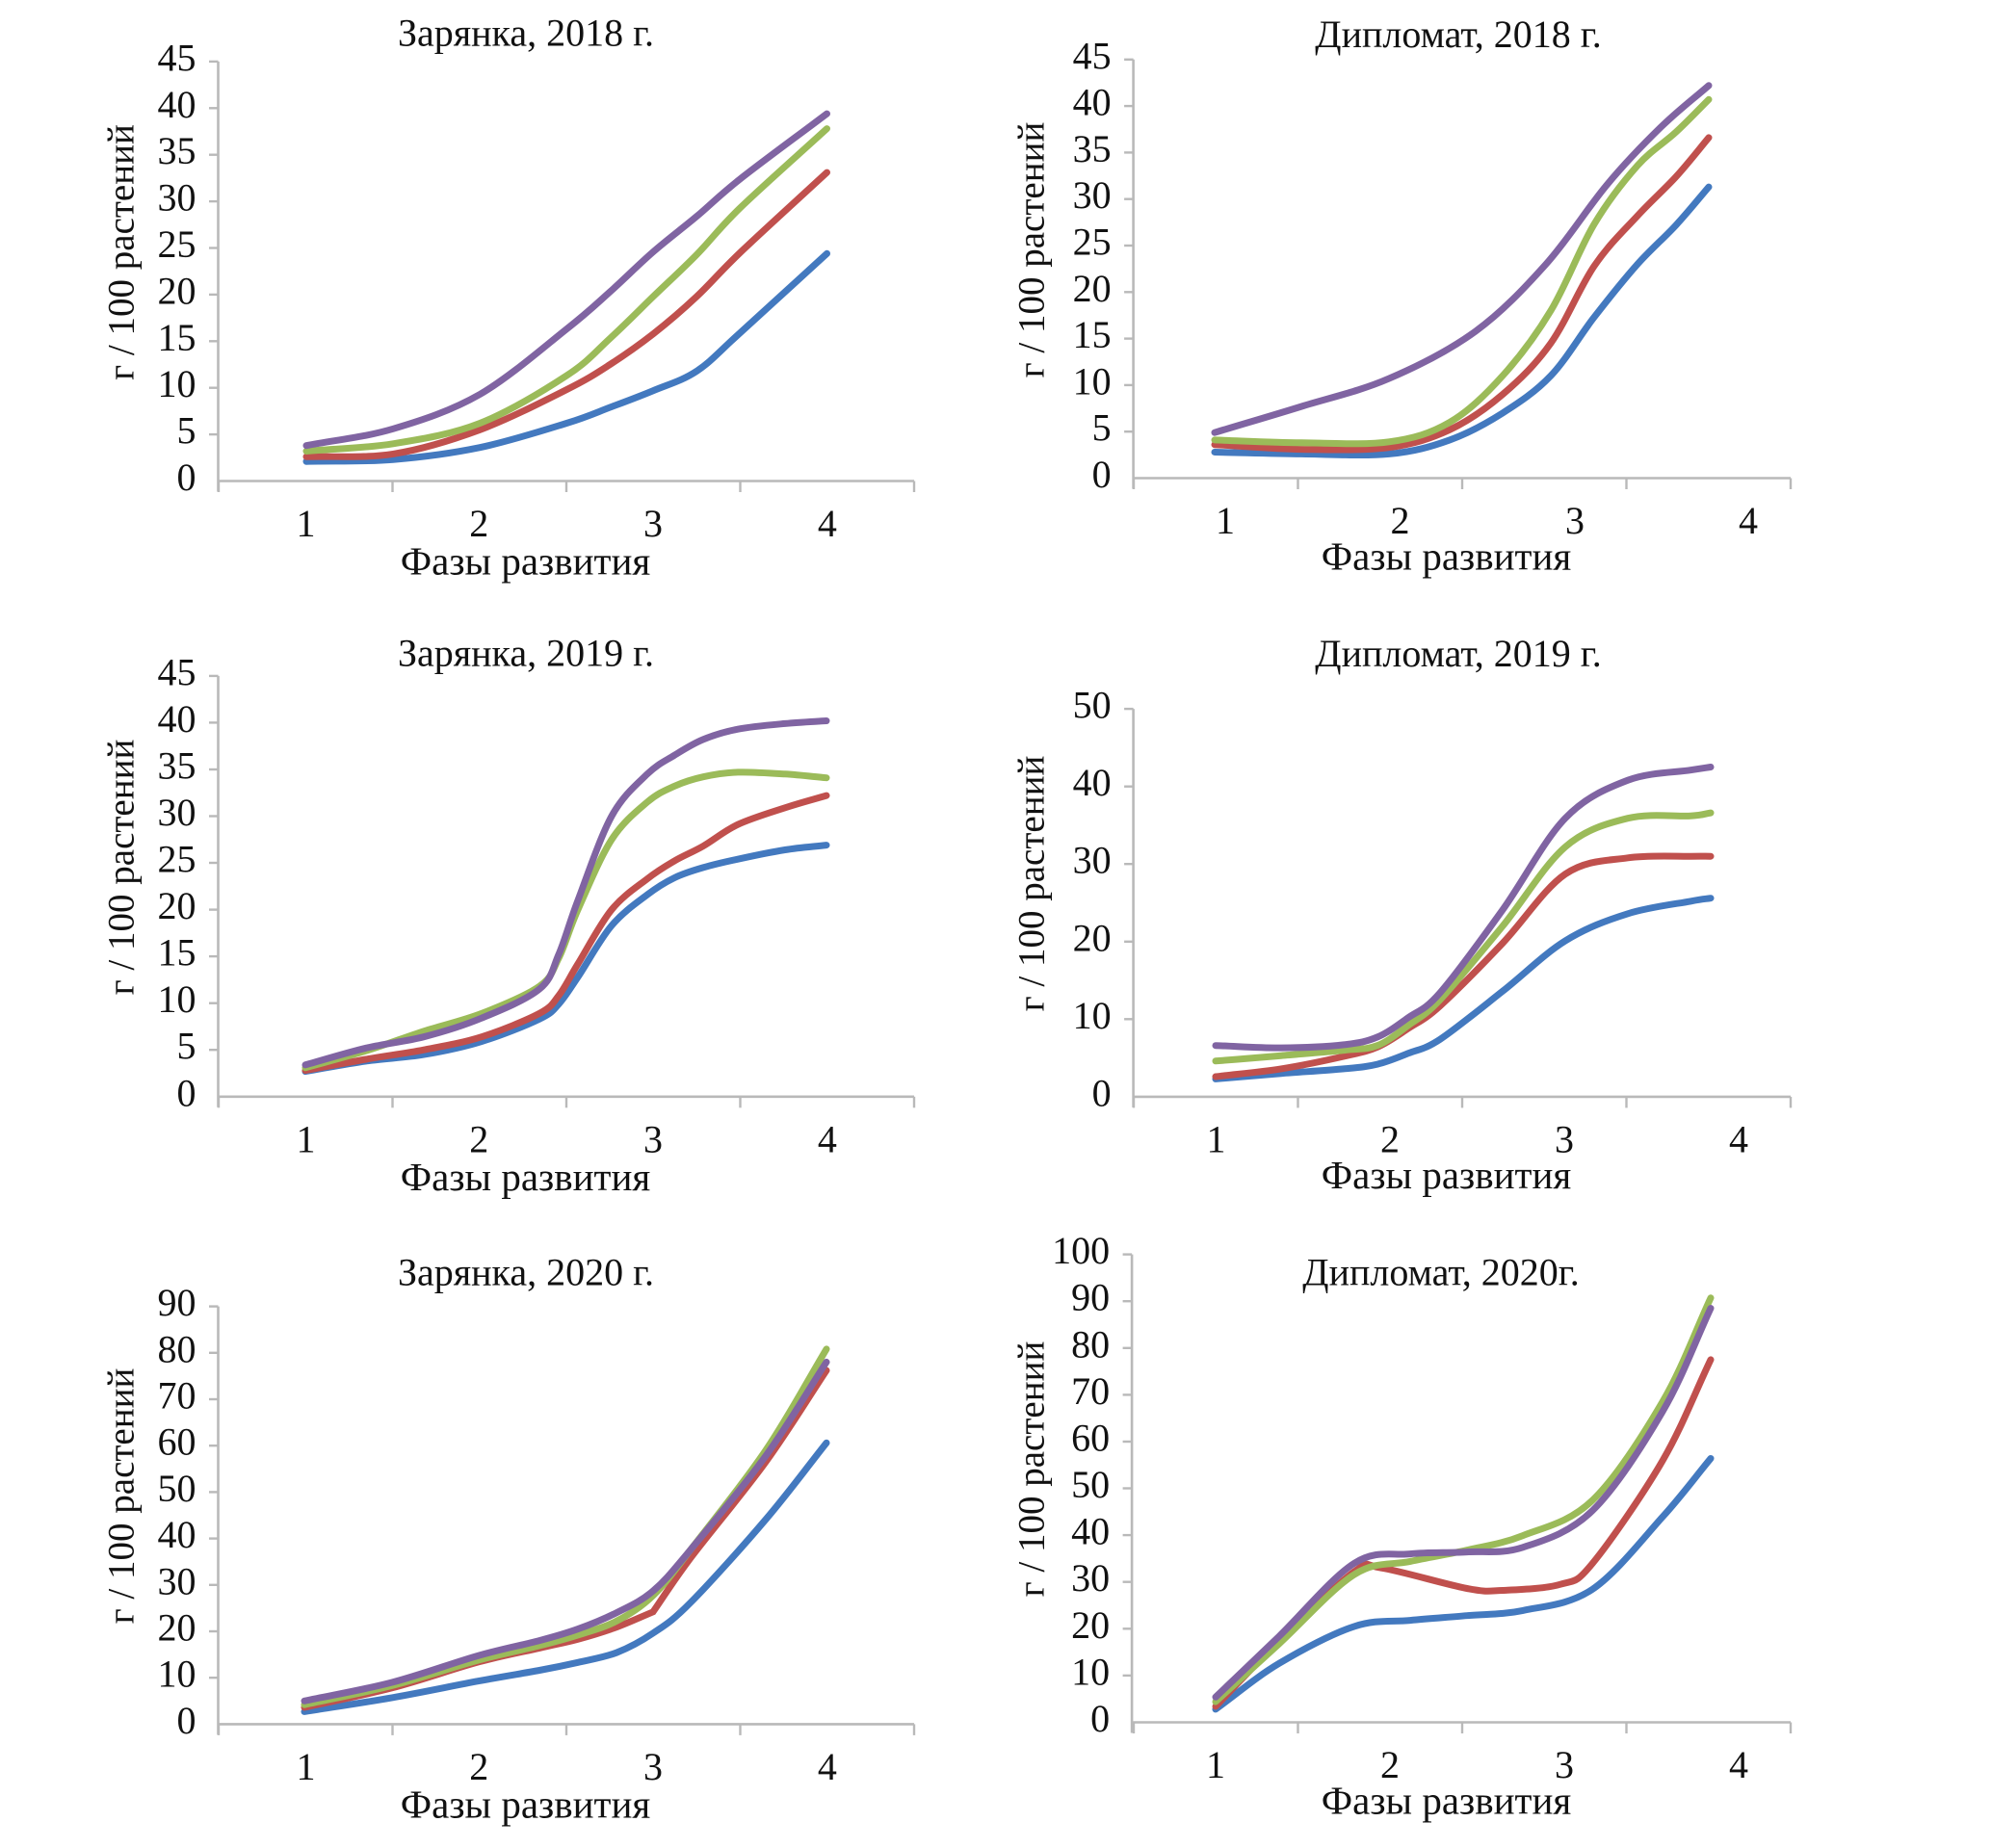 The height and width of the screenshot is (1848, 1991). I want to click on svg-text: 100, so click(1081, 1250).